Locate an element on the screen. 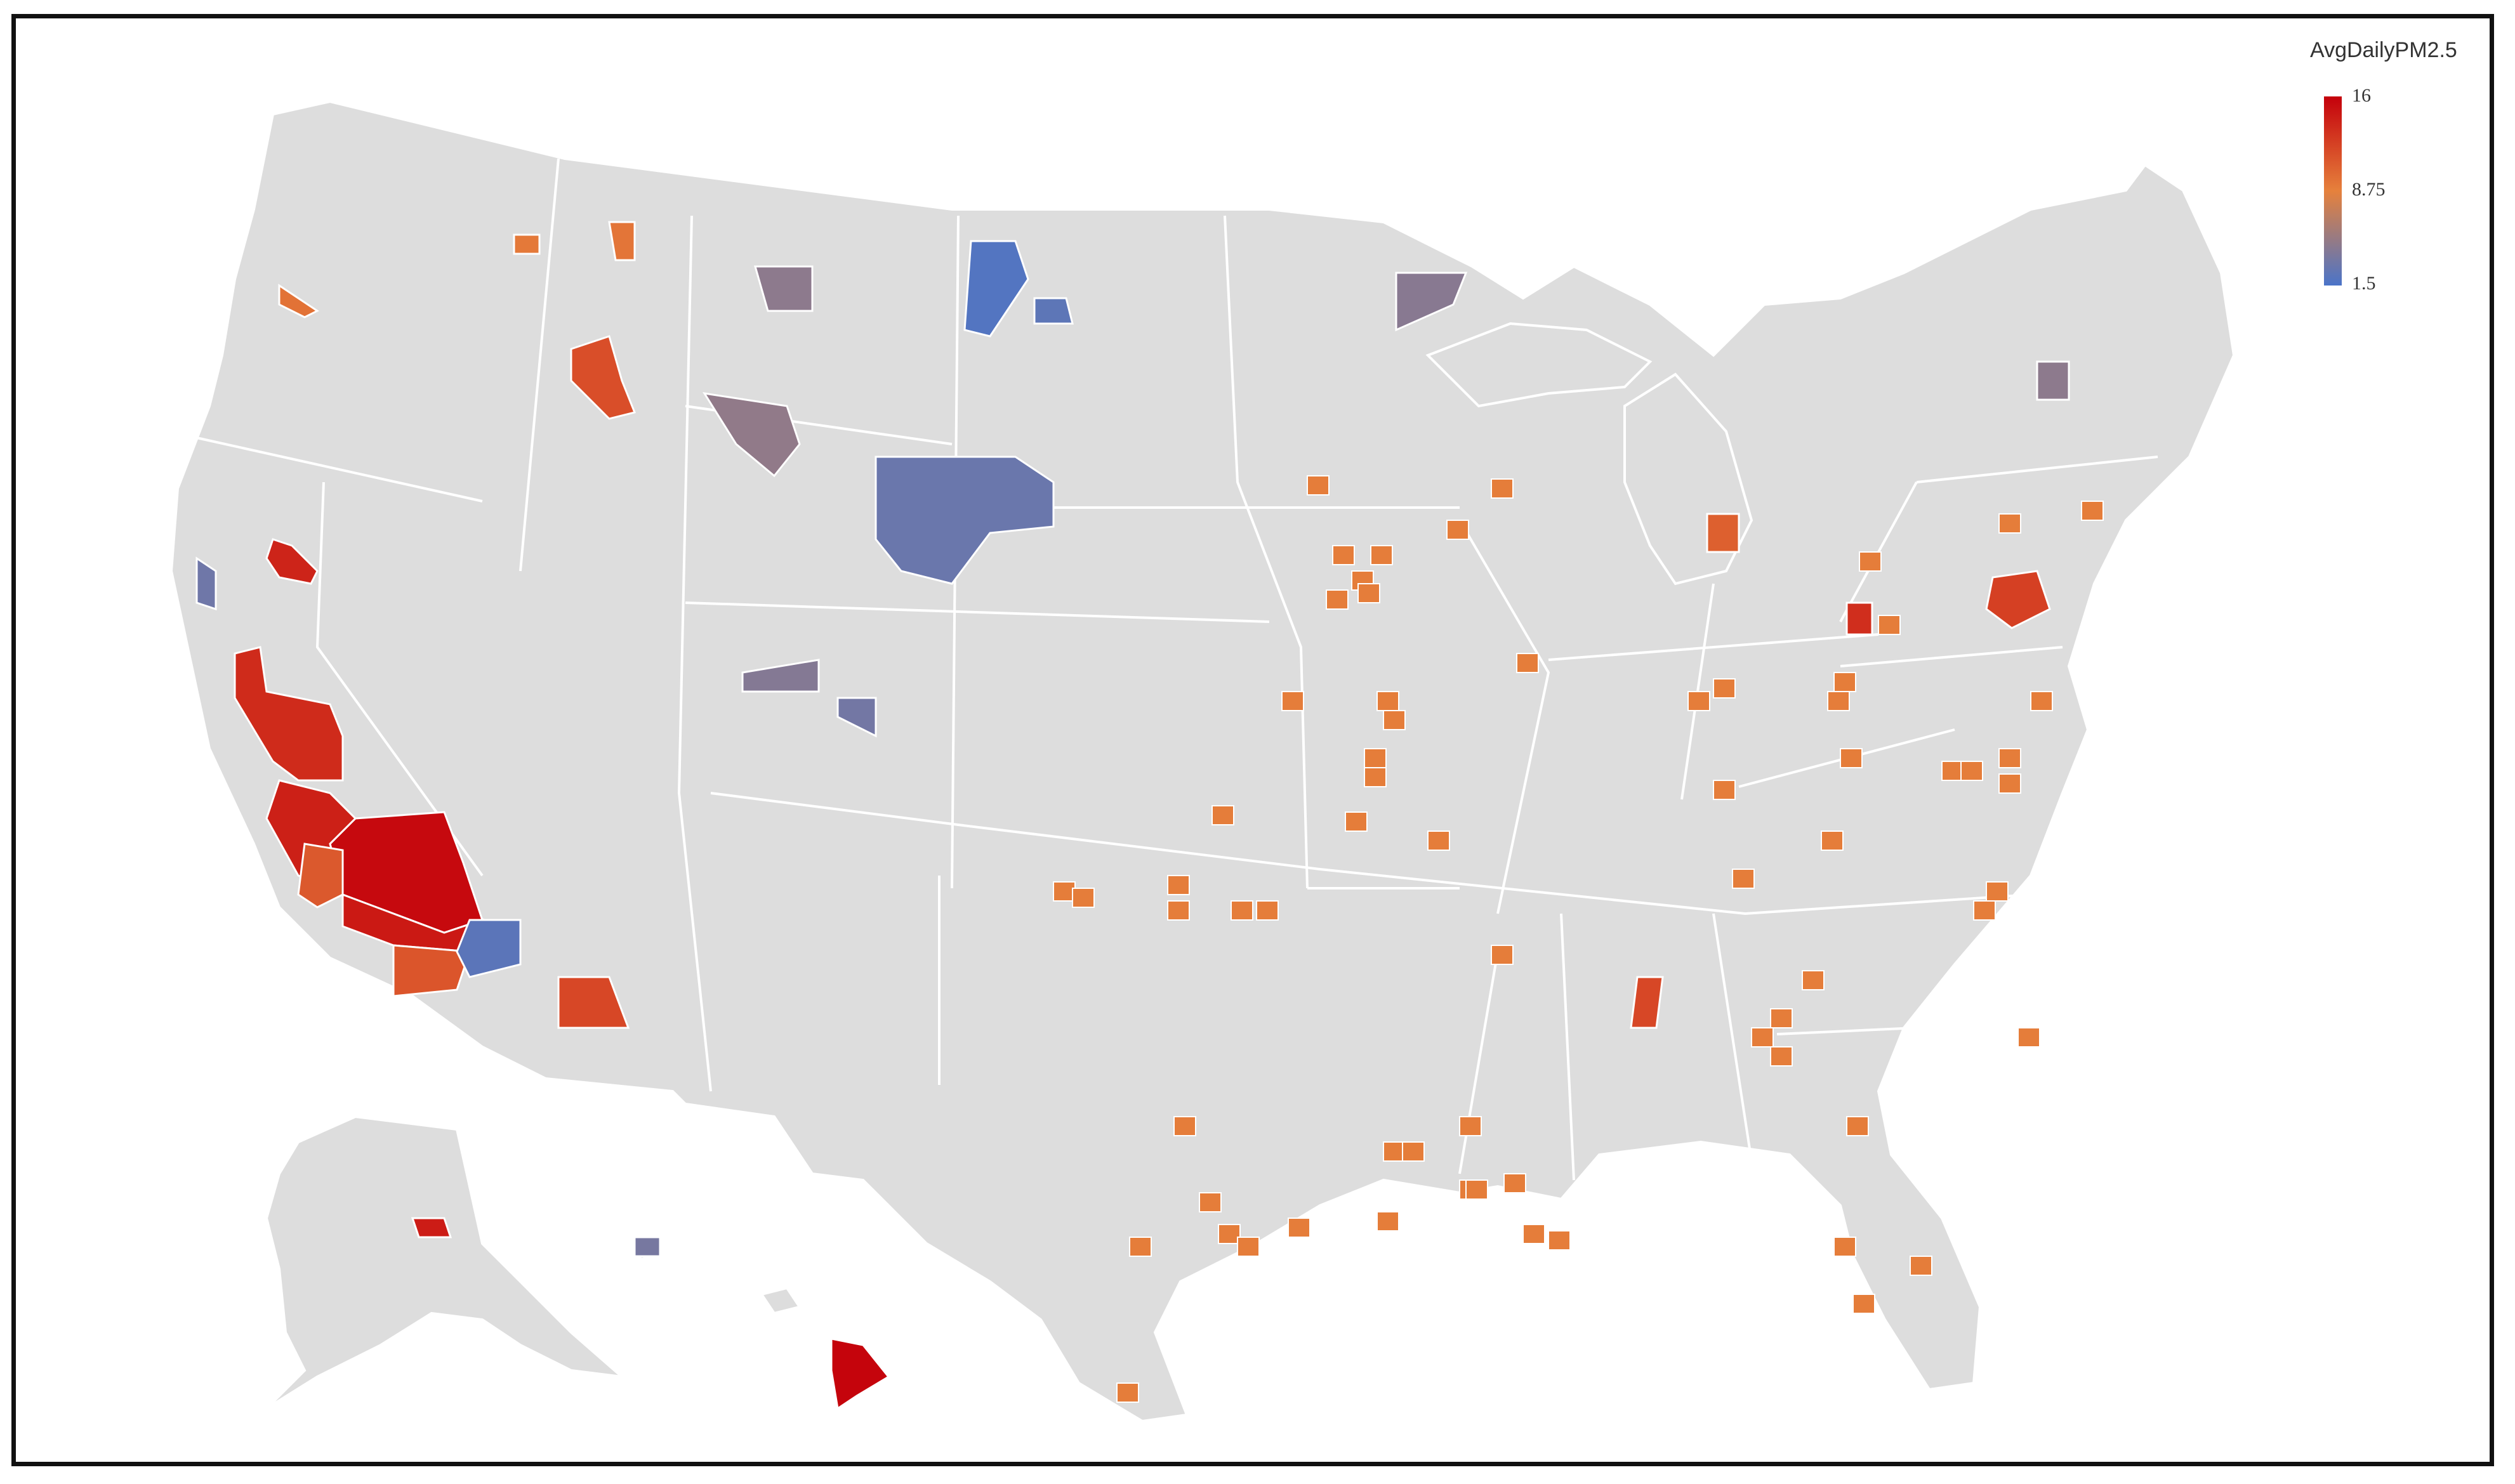 This screenshot has height=1484, width=2515. county-hi-oahu is located at coordinates (647, 1246).